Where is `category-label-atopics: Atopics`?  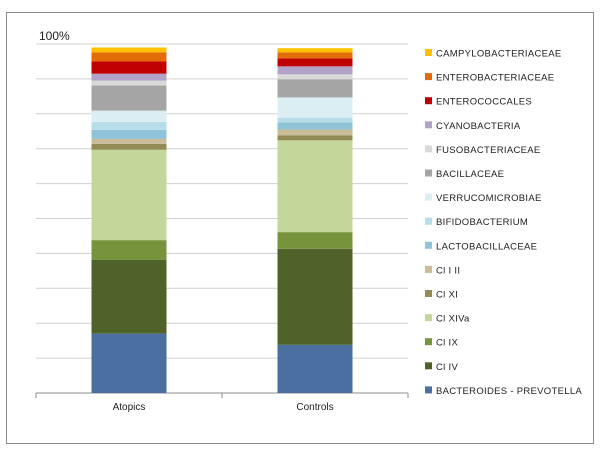
category-label-atopics: Atopics is located at coordinates (129, 407).